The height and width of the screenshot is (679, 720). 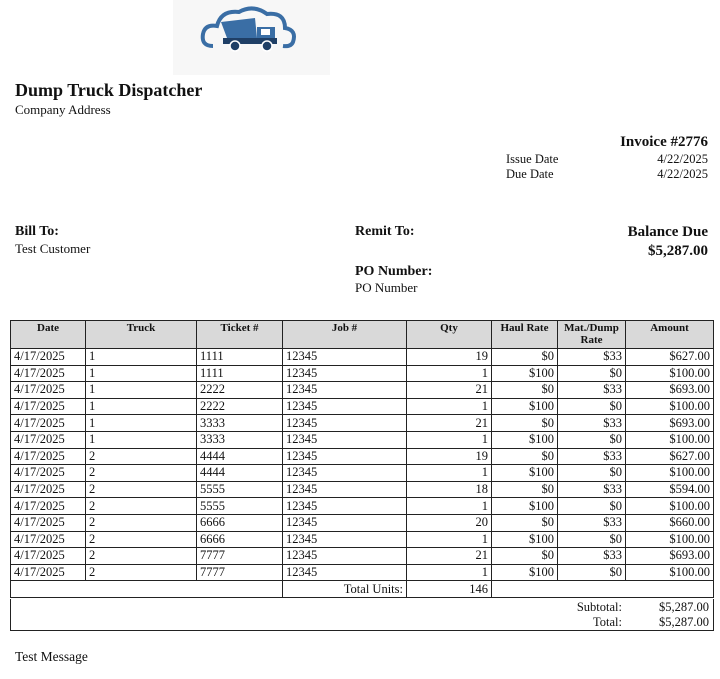 What do you see at coordinates (239, 406) in the screenshot?
I see `cell: 2222` at bounding box center [239, 406].